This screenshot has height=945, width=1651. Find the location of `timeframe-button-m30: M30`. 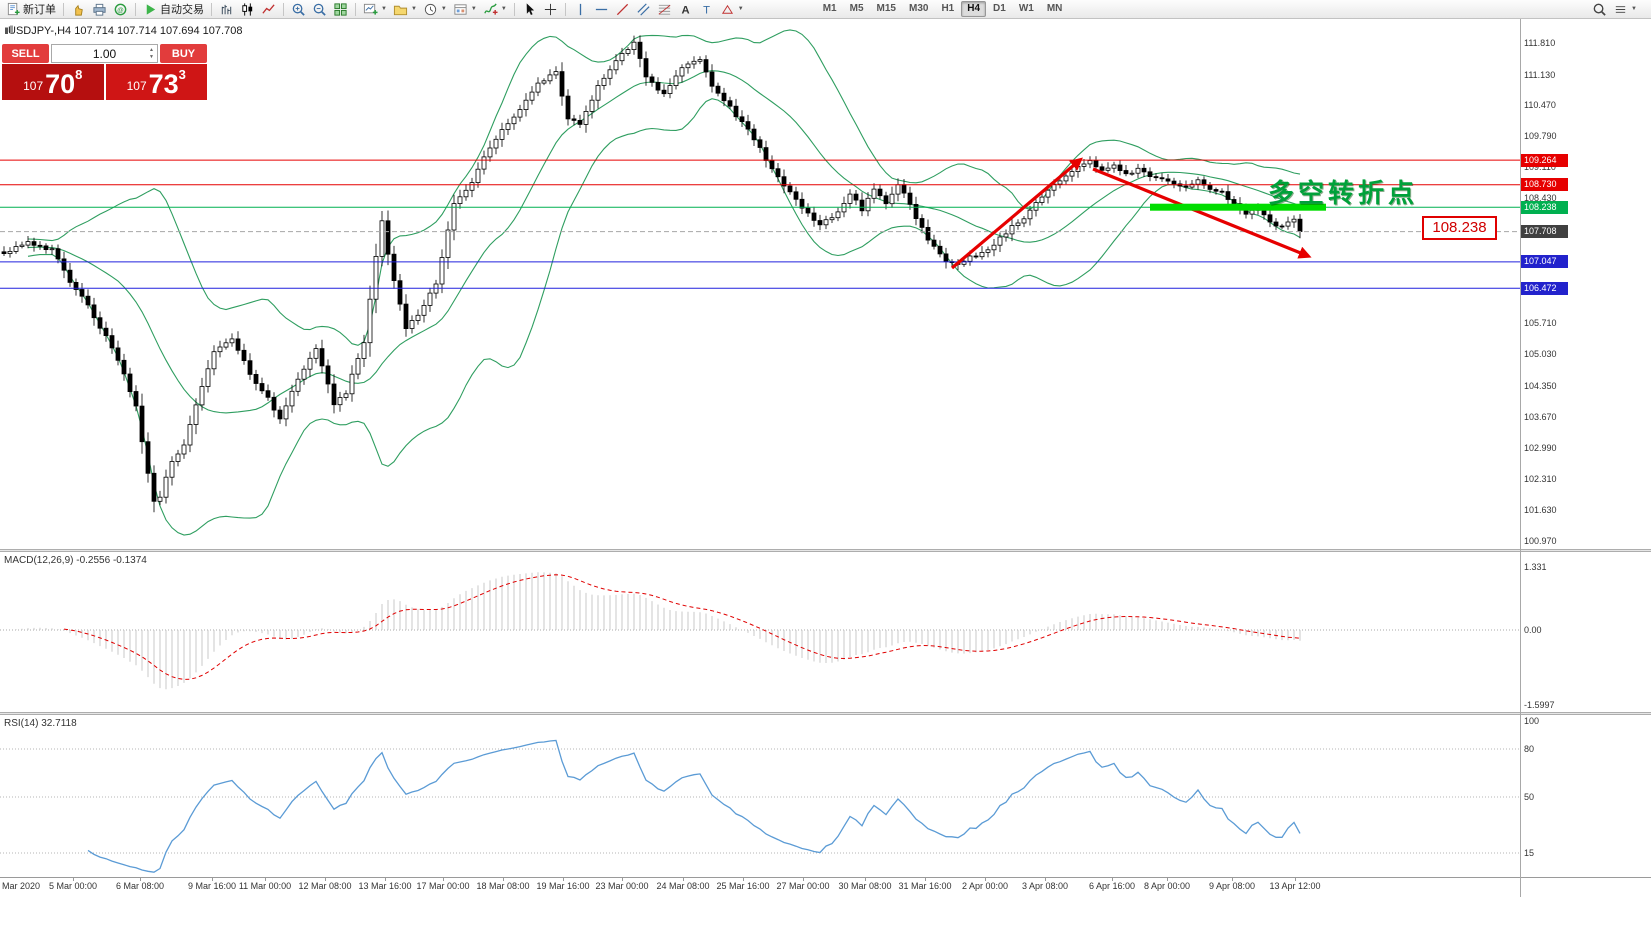

timeframe-button-m30: M30 is located at coordinates (918, 8).